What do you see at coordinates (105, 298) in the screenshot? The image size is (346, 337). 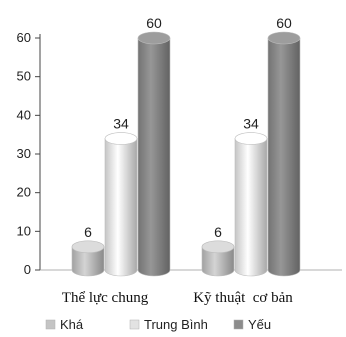 I see `category-label: Thể lực chung` at bounding box center [105, 298].